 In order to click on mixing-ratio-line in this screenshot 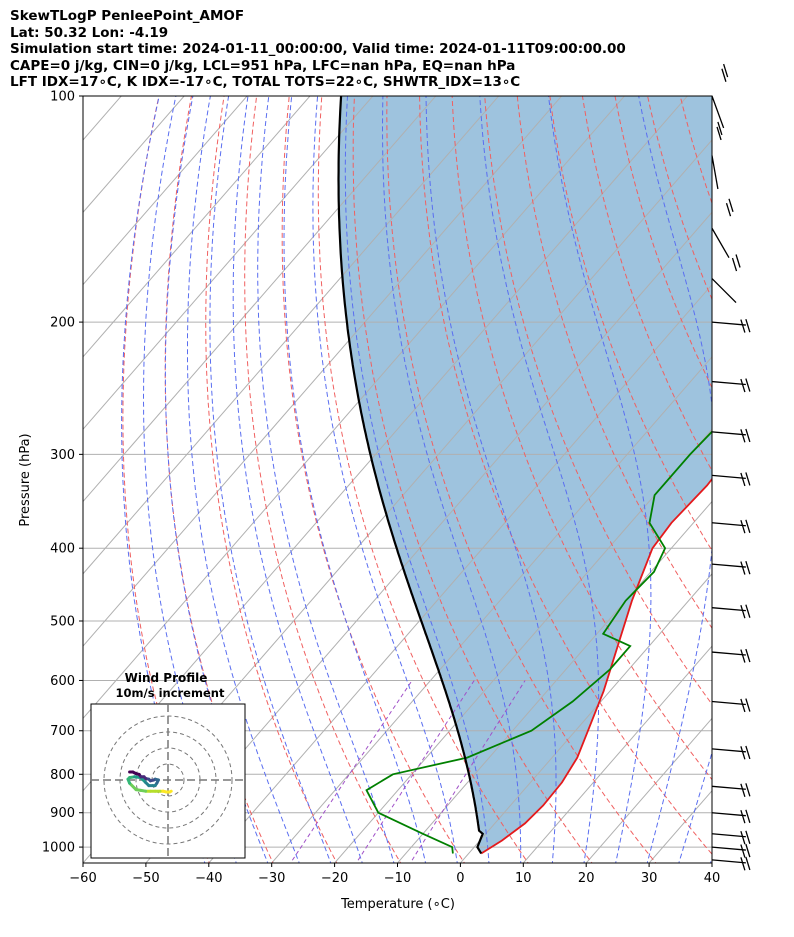, I will do `click(351, 771)`.